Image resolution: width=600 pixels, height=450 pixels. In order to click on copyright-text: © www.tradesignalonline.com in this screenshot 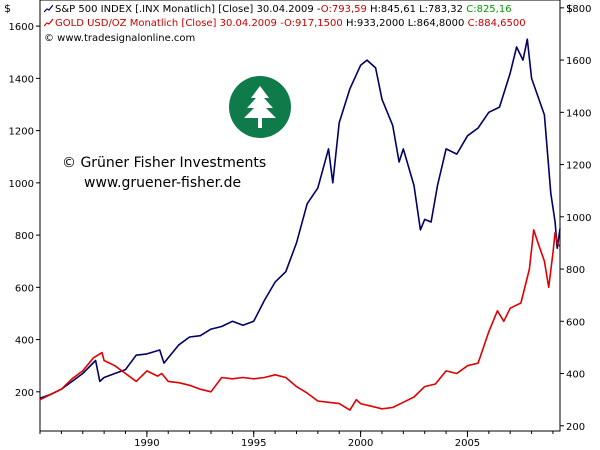, I will do `click(120, 38)`.